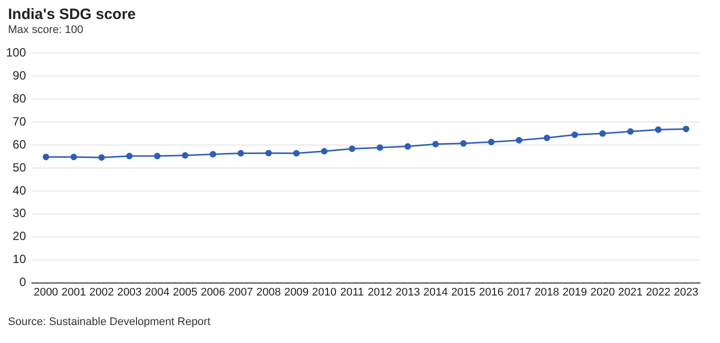 The height and width of the screenshot is (343, 720). What do you see at coordinates (213, 292) in the screenshot?
I see `x-tick-label: 2006` at bounding box center [213, 292].